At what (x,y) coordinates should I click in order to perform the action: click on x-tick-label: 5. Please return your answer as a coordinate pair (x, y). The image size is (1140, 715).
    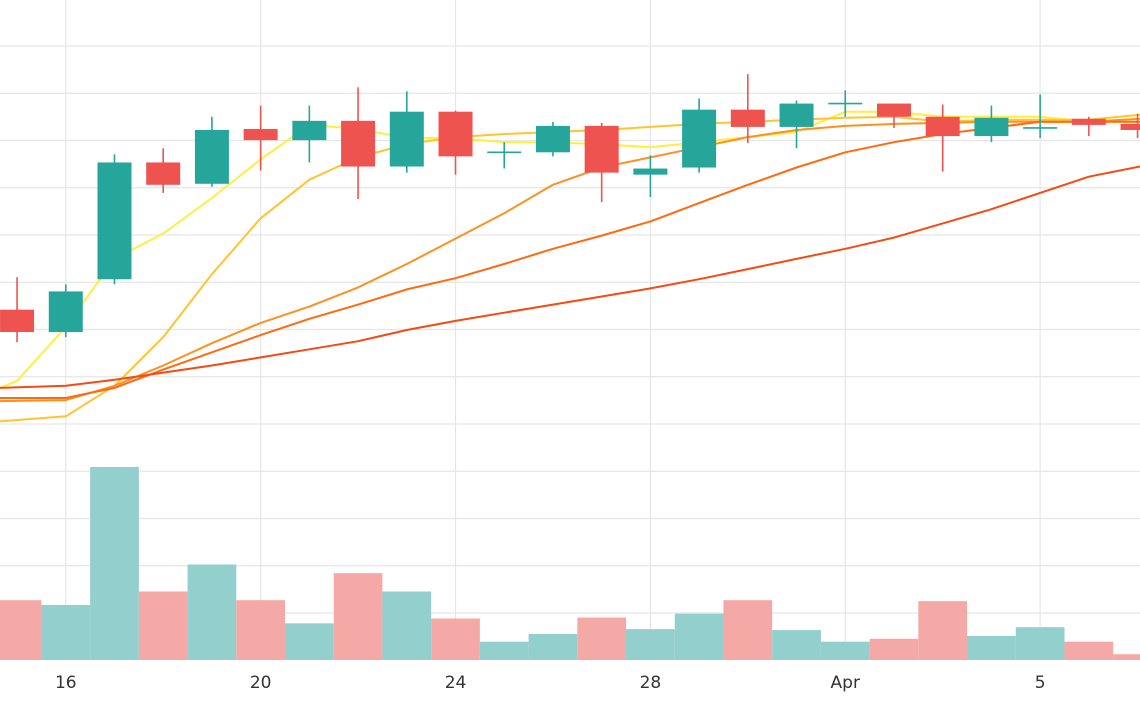
    Looking at the image, I should click on (1040, 683).